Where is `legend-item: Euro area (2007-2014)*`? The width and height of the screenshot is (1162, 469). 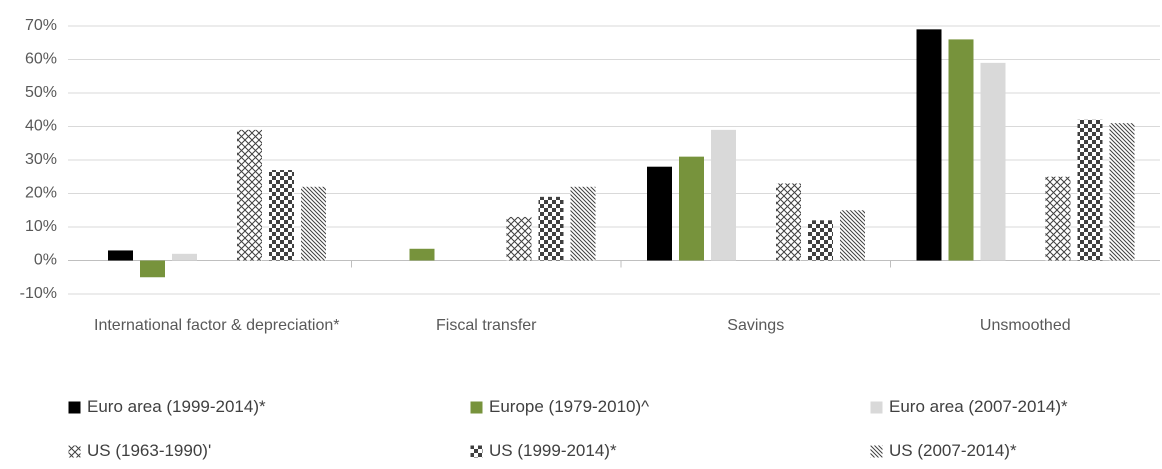 legend-item: Euro area (2007-2014)* is located at coordinates (969, 407).